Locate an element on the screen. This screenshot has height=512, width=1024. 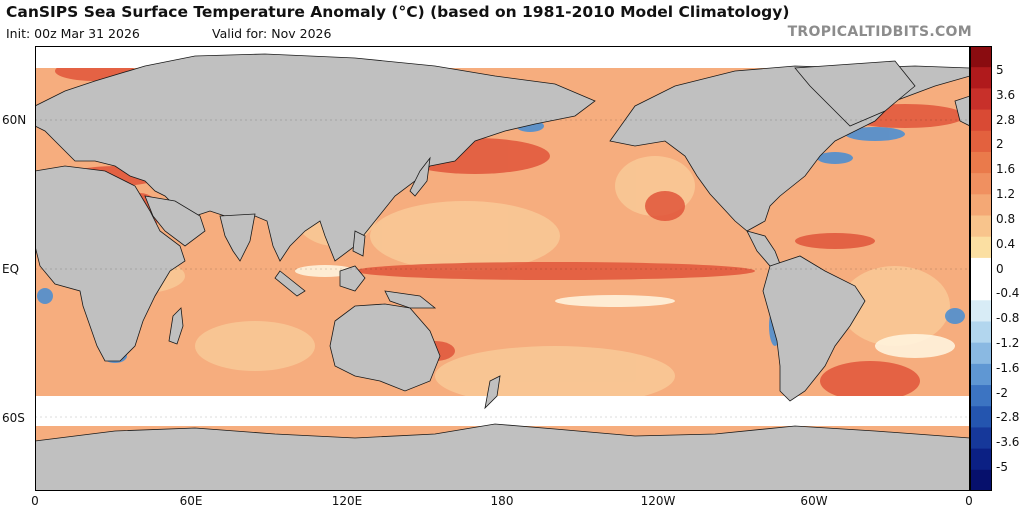
land-sumatra is located at coordinates (290, 283).